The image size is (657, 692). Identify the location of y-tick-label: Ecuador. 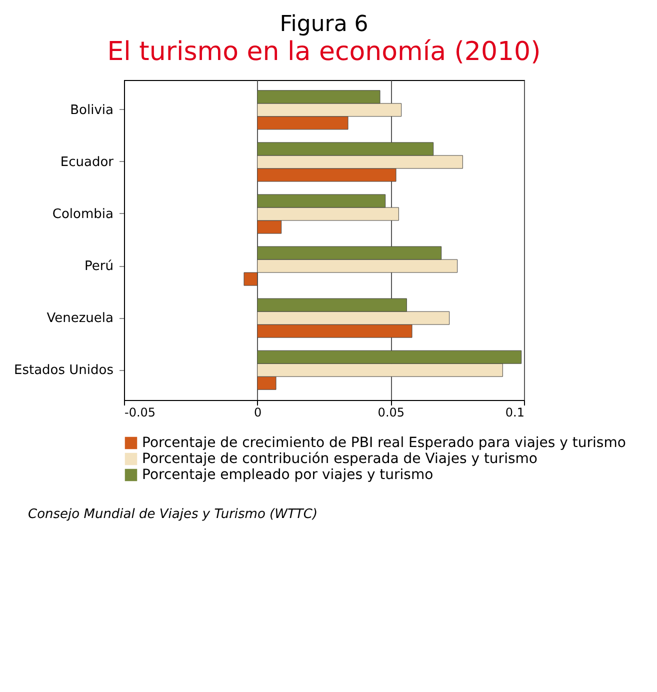
(87, 162).